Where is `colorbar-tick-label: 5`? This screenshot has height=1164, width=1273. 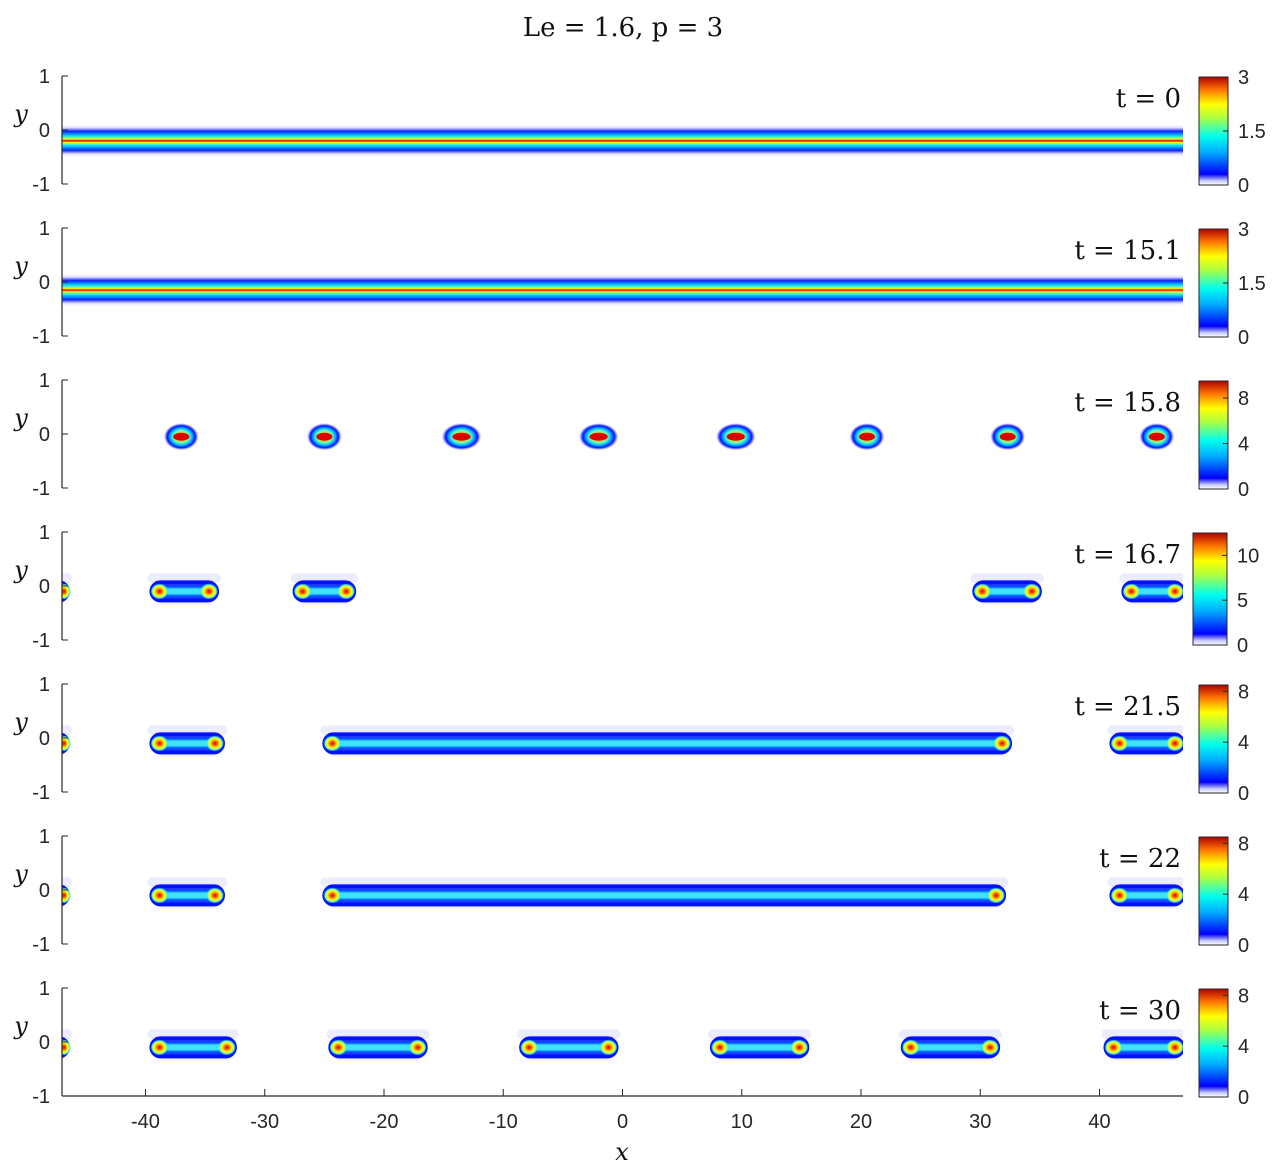 colorbar-tick-label: 5 is located at coordinates (1242, 601).